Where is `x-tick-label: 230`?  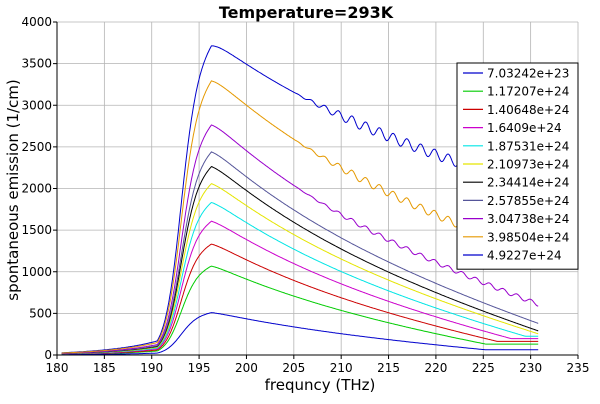
x-tick-label: 230 is located at coordinates (530, 368).